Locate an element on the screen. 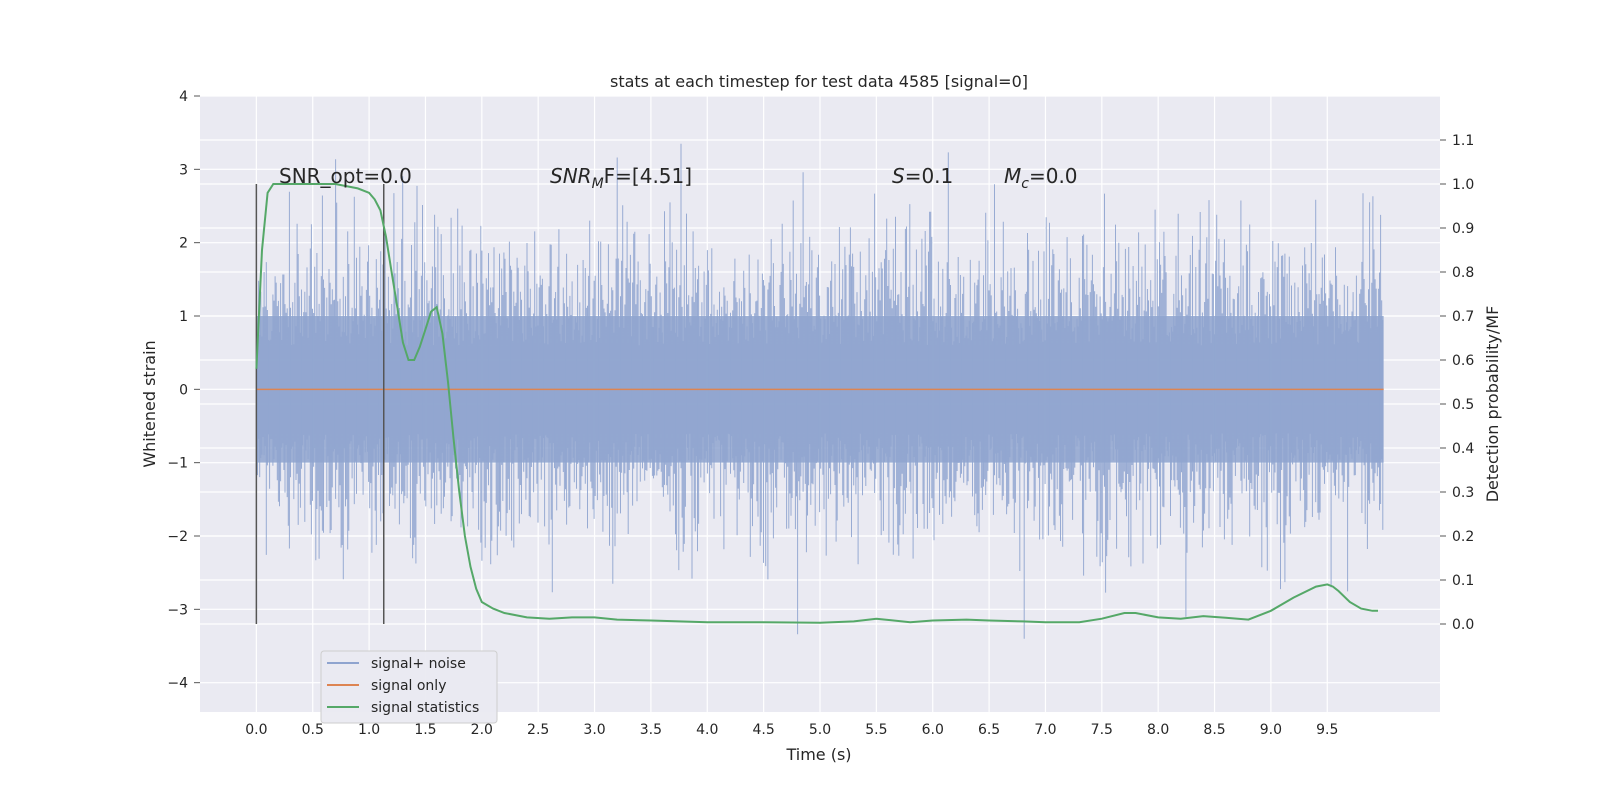 This screenshot has width=1600, height=800. y-axis-label: Whitened strain is located at coordinates (149, 403).